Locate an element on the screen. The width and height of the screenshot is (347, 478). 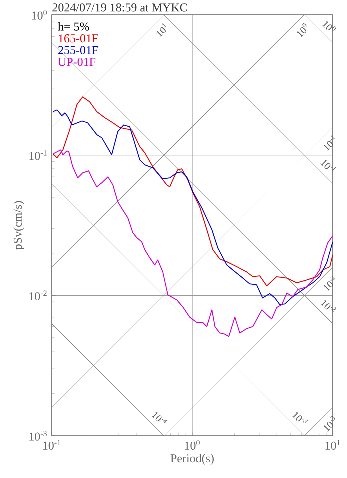
y-tick-label: 10$^{-1}$ is located at coordinates (38, 155).